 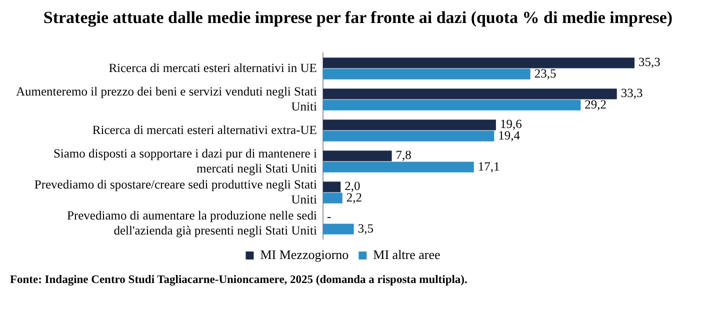 What do you see at coordinates (631, 93) in the screenshot?
I see `data-label: 33,3` at bounding box center [631, 93].